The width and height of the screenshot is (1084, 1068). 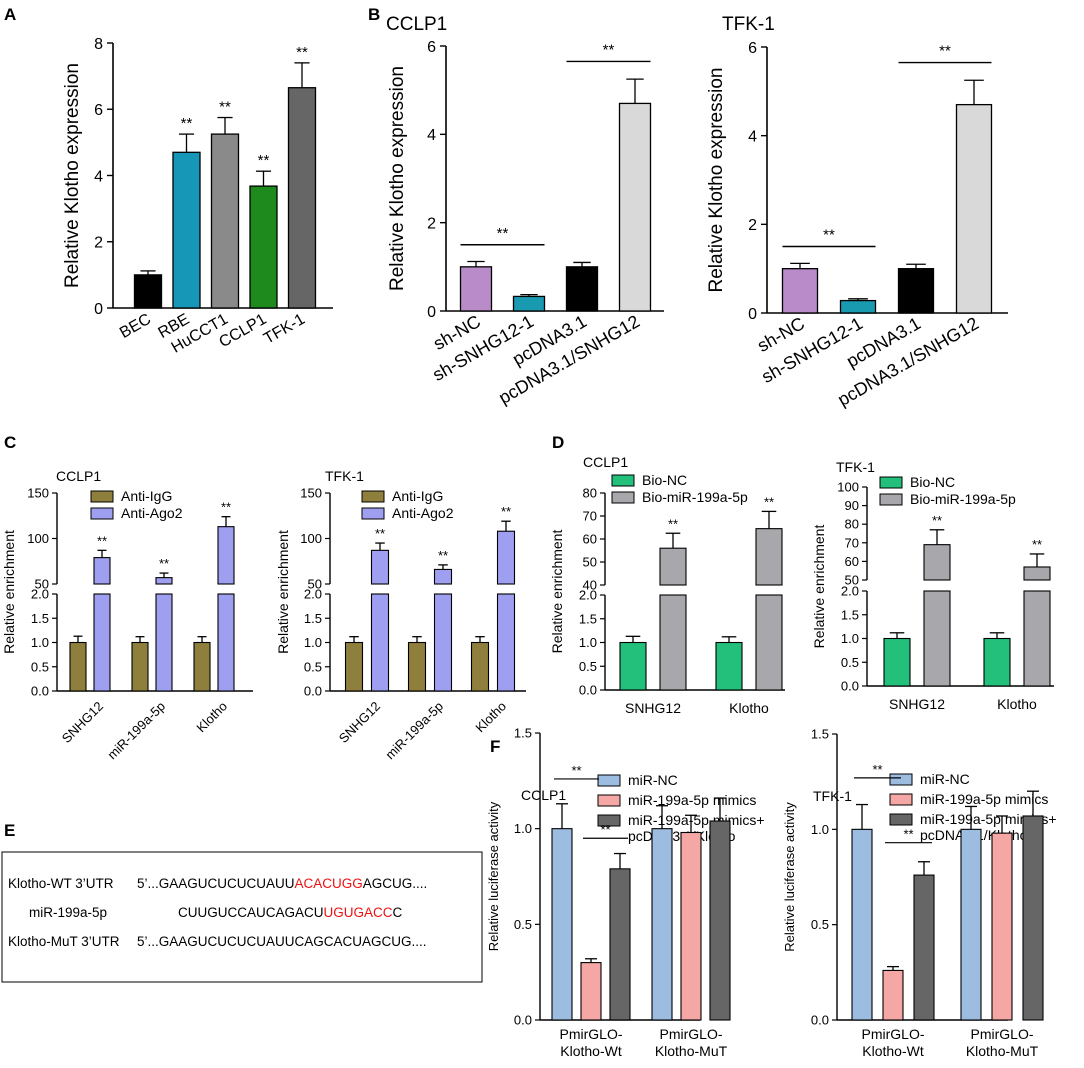 I want to click on y-tick-label: 40, so click(x=590, y=585).